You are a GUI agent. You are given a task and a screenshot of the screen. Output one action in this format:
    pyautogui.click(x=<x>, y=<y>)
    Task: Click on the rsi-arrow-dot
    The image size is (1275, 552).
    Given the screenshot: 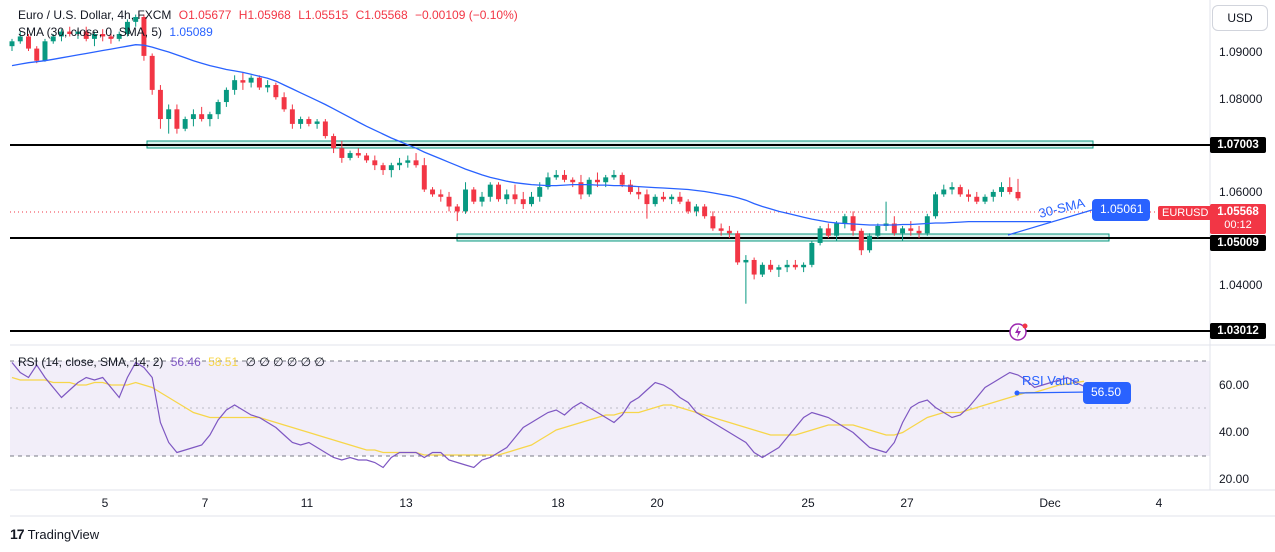 What is the action you would take?
    pyautogui.click(x=1017, y=393)
    